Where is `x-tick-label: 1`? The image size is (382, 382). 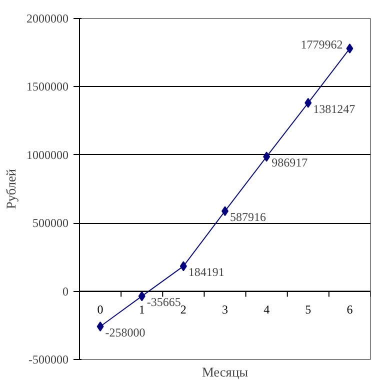
x-tick-label: 1 is located at coordinates (141, 309).